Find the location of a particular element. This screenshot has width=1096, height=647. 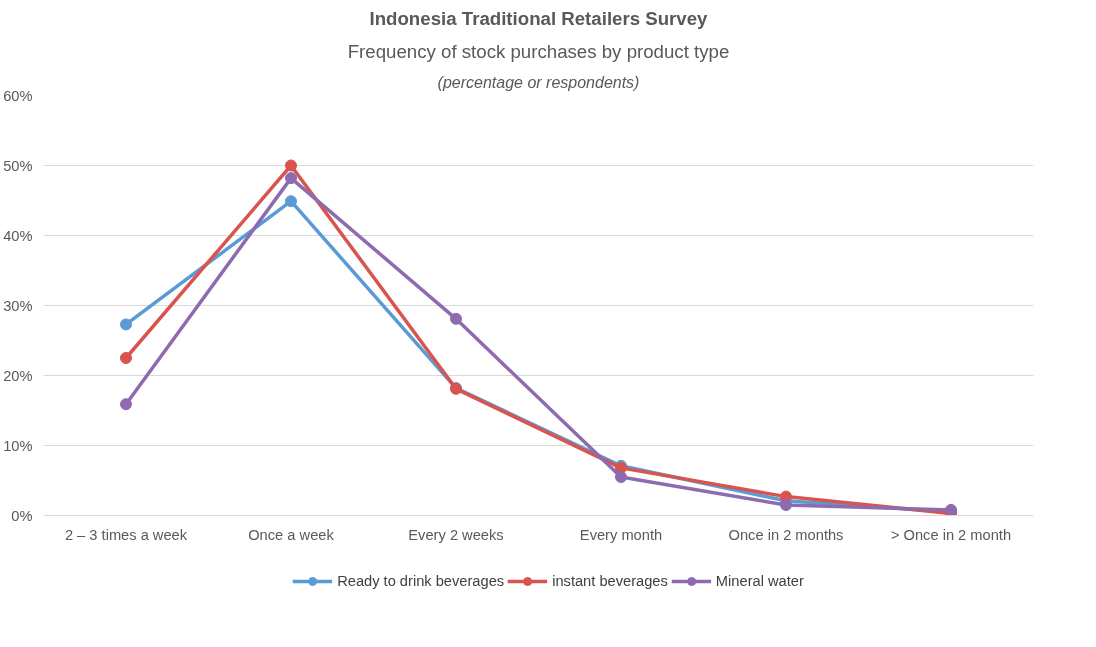

y-tick-label: 60% is located at coordinates (18, 95).